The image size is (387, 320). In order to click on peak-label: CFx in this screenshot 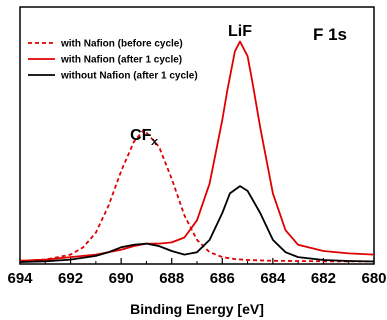, I will do `click(144, 137)`.